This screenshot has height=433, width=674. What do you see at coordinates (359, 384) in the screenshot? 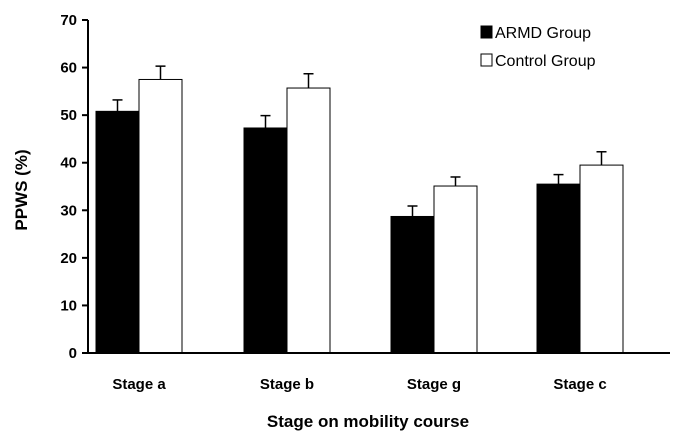
I see `x-axis-tick-labels: Stage a Stage b Stage g Stage c` at bounding box center [359, 384].